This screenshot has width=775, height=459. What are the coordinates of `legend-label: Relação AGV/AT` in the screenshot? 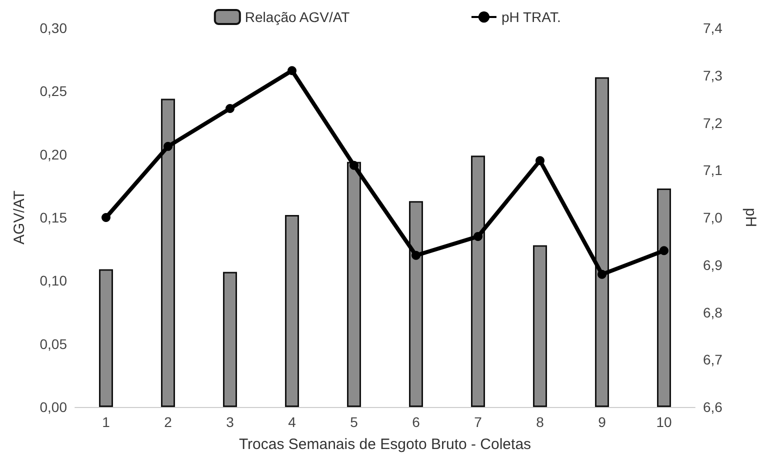 It's located at (297, 17).